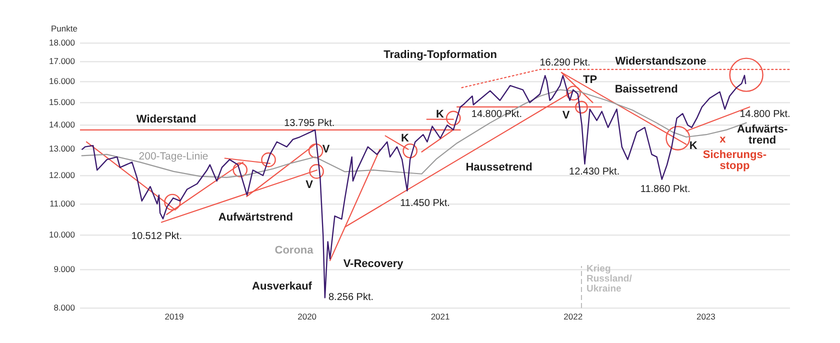  I want to click on annotation: 11.860 Pkt., so click(665, 190).